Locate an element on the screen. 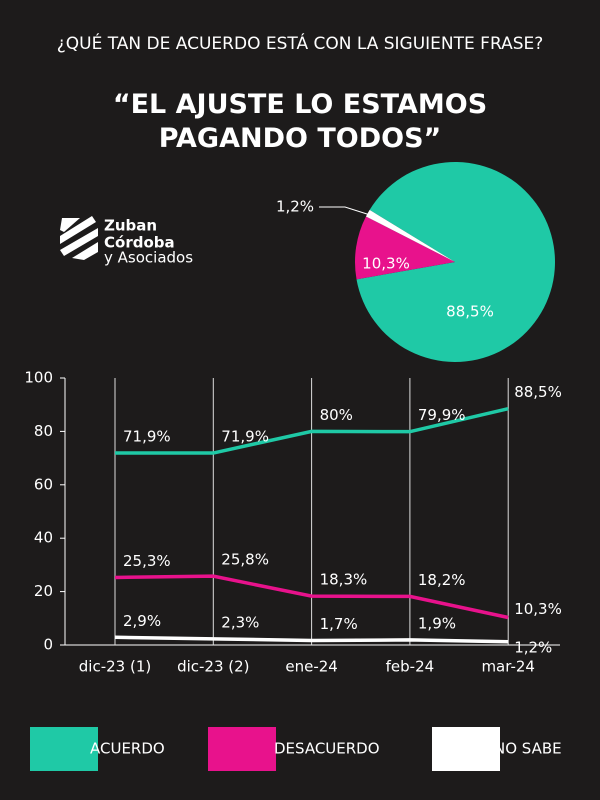 The image size is (600, 800). y-tick-label: 40 is located at coordinates (43, 538).